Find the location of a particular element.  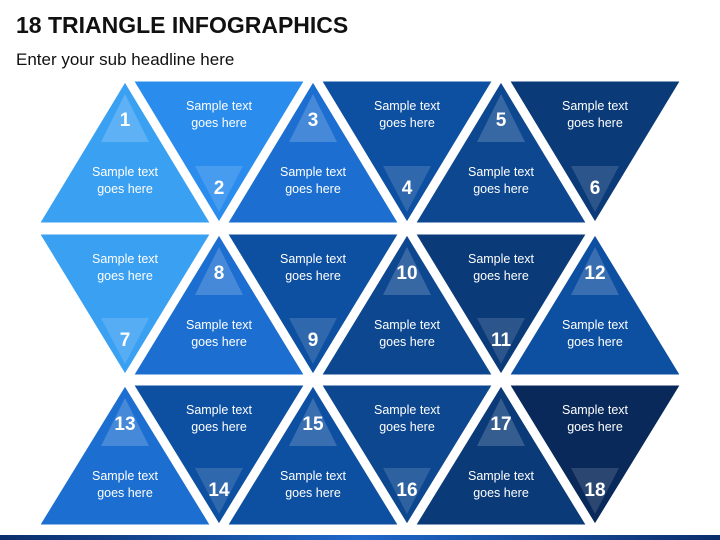

triangle-number: 8 is located at coordinates (219, 273).